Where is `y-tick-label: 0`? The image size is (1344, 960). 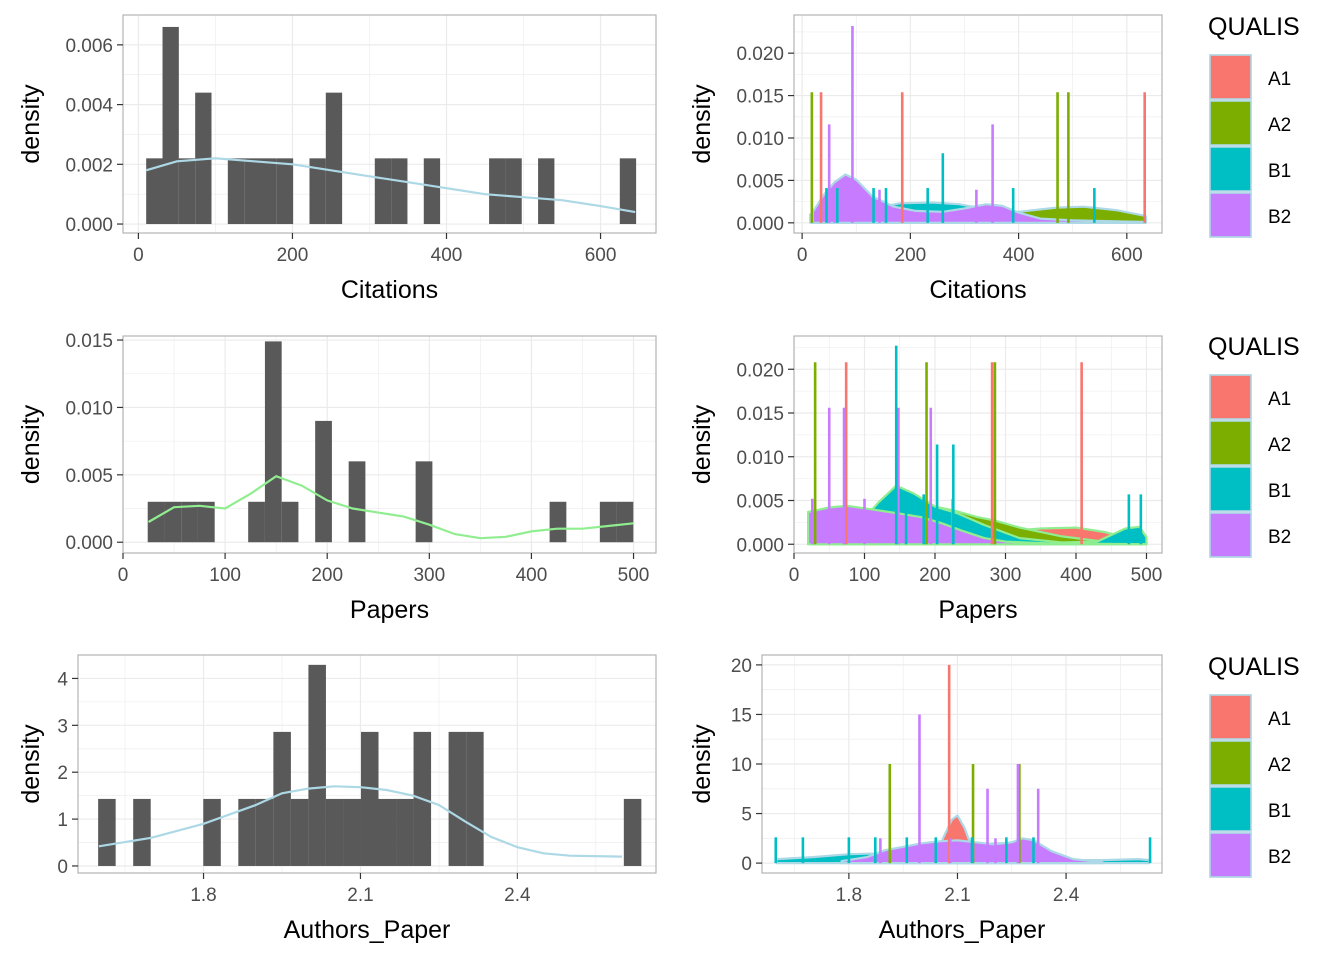
y-tick-label: 0 is located at coordinates (62, 867).